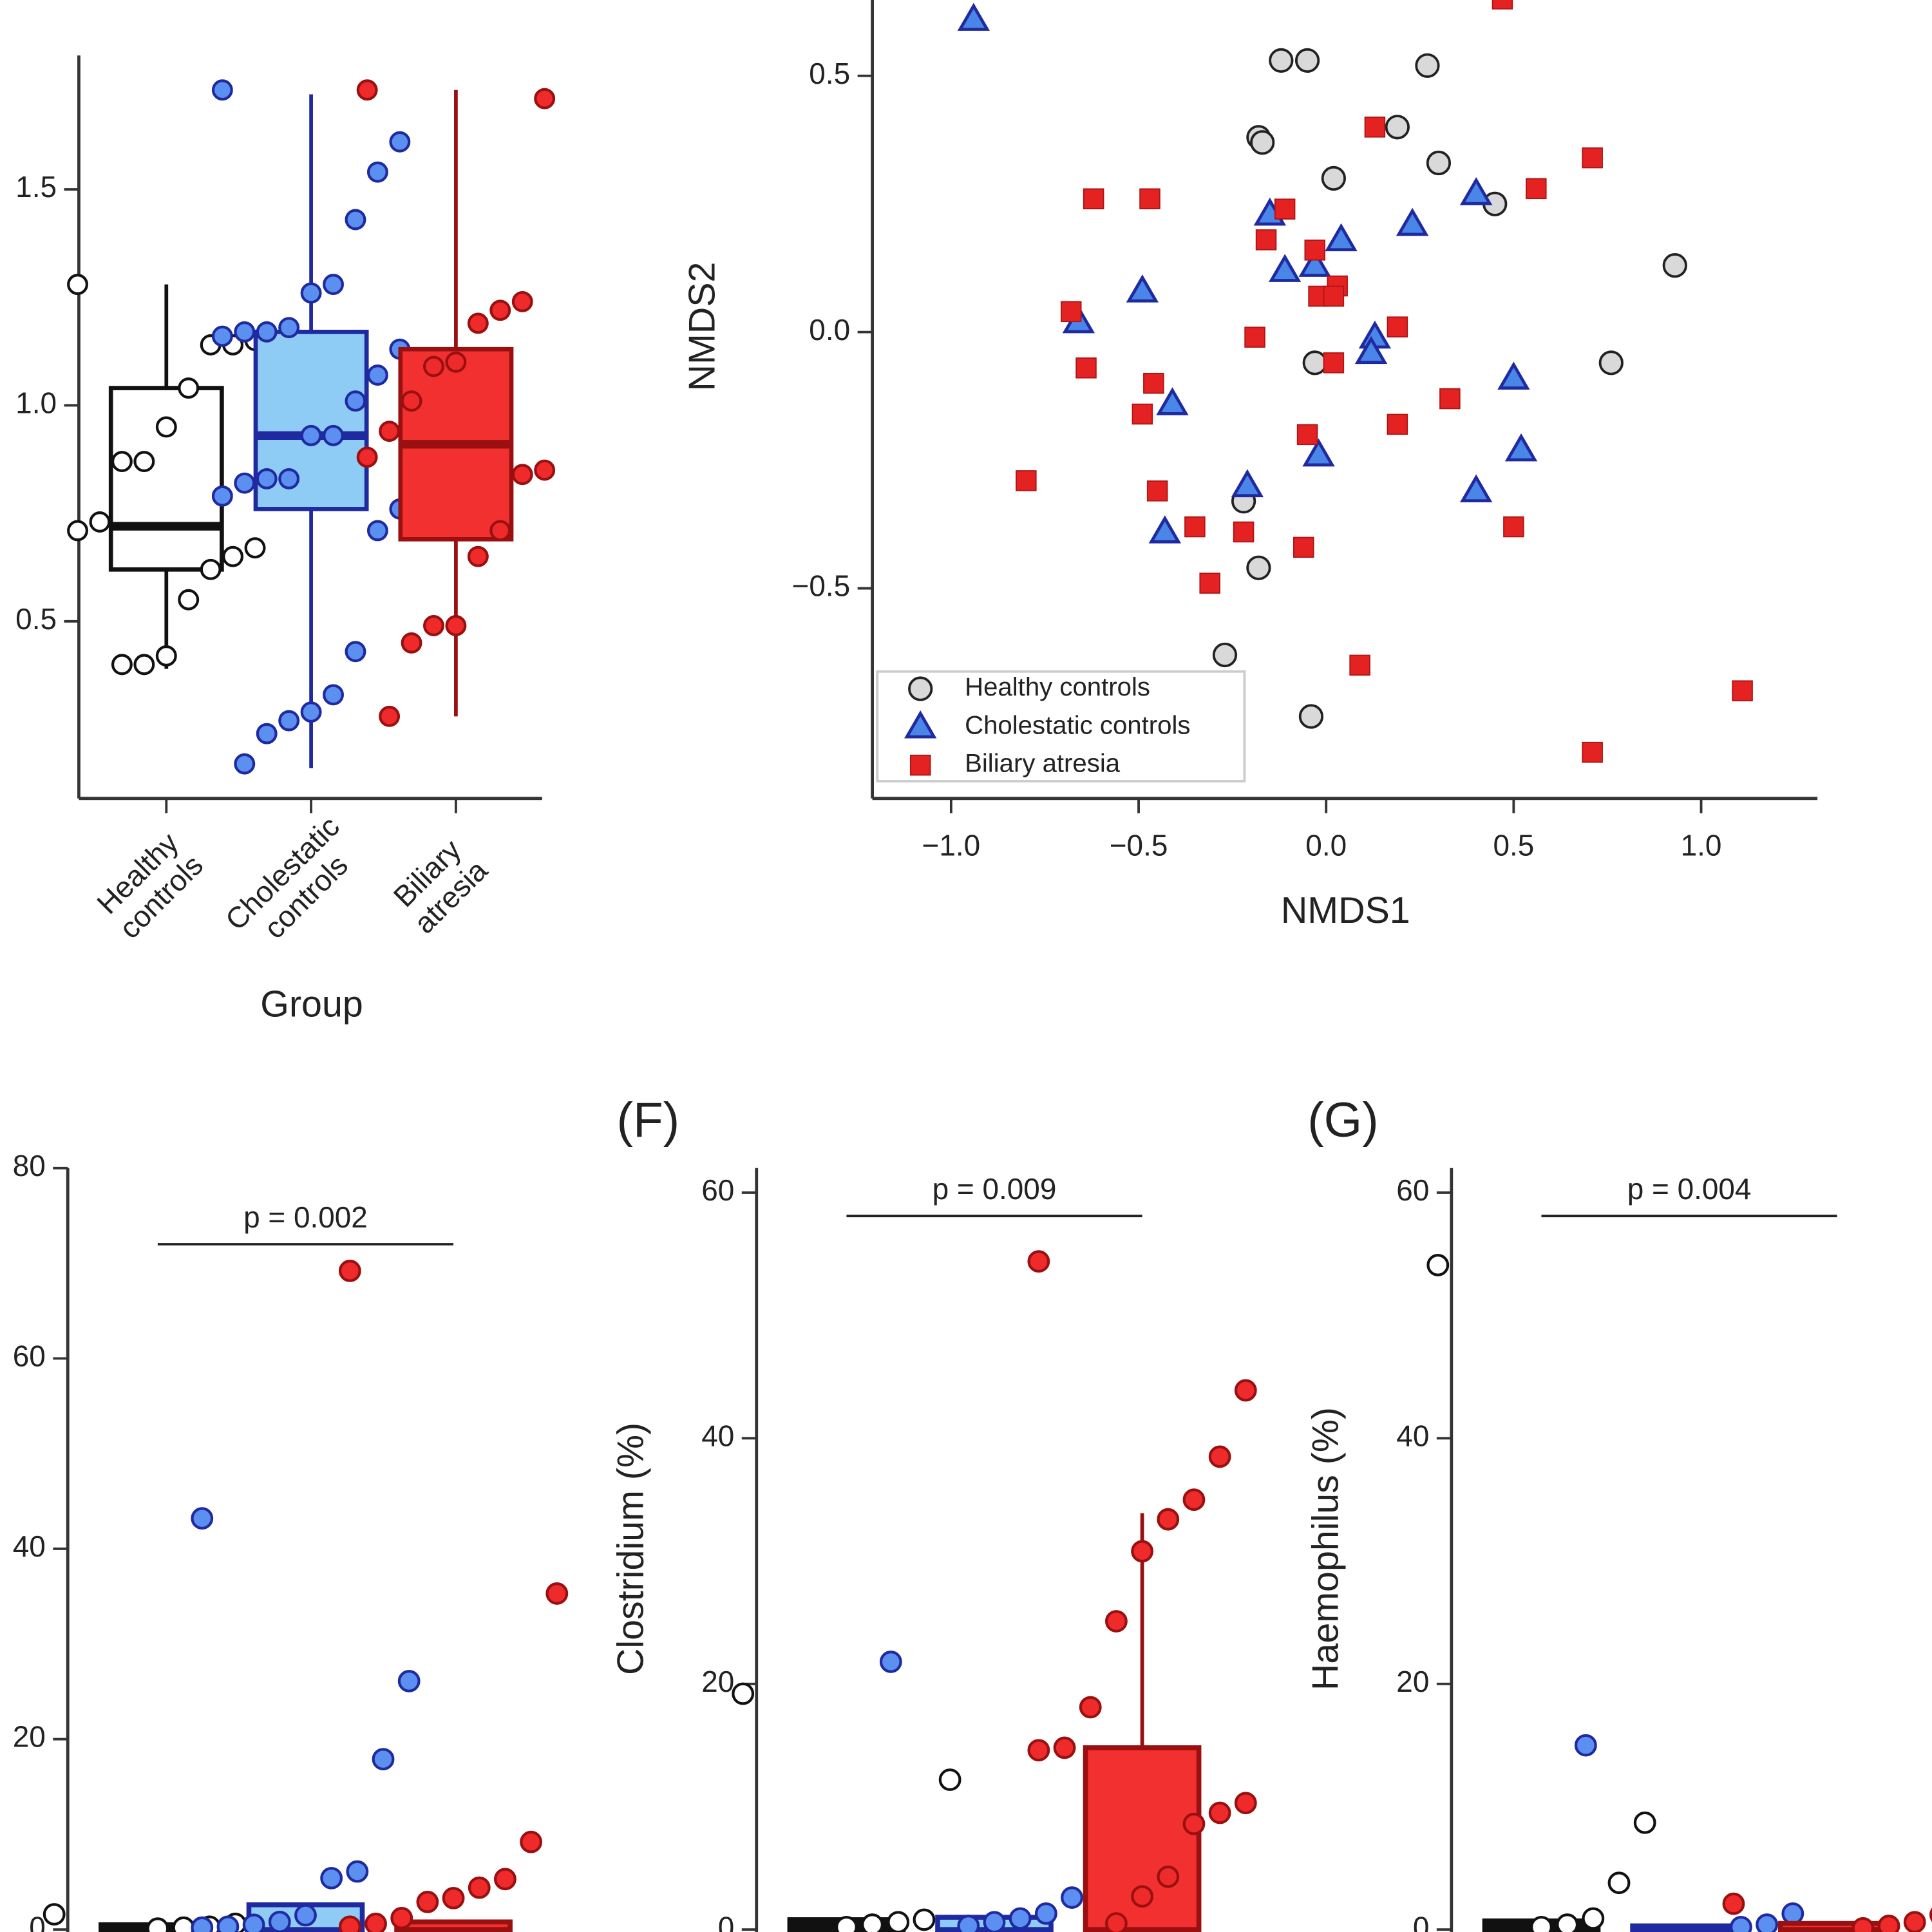  I want to click on y-tick-label: 0.0, so click(829, 329).